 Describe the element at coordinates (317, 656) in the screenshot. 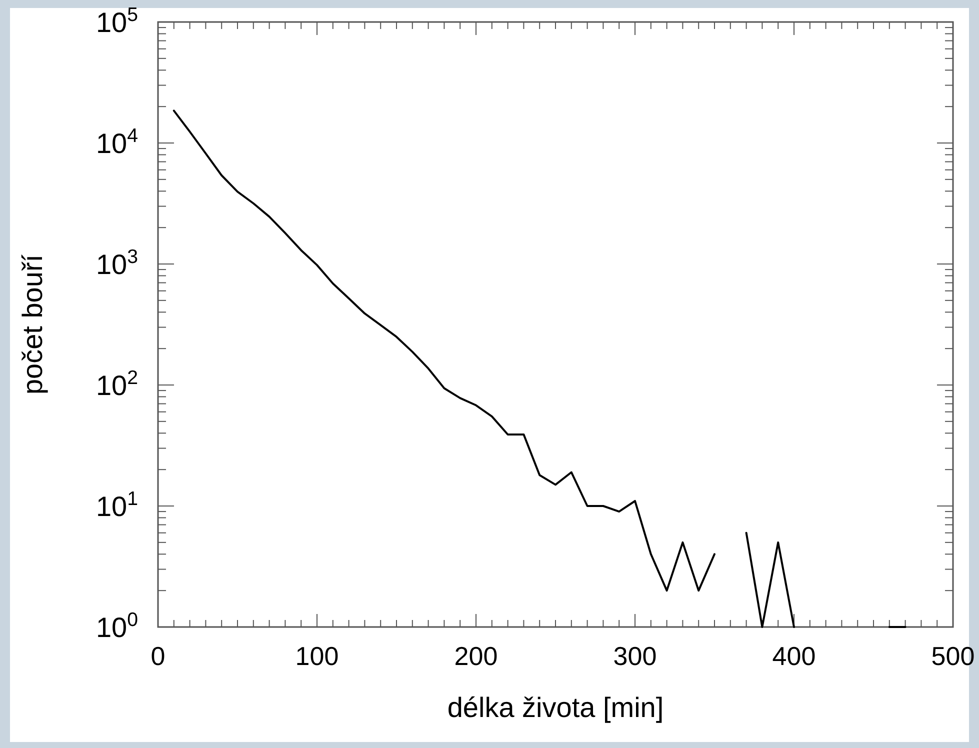

I see `x-tick-label: 100` at that location.